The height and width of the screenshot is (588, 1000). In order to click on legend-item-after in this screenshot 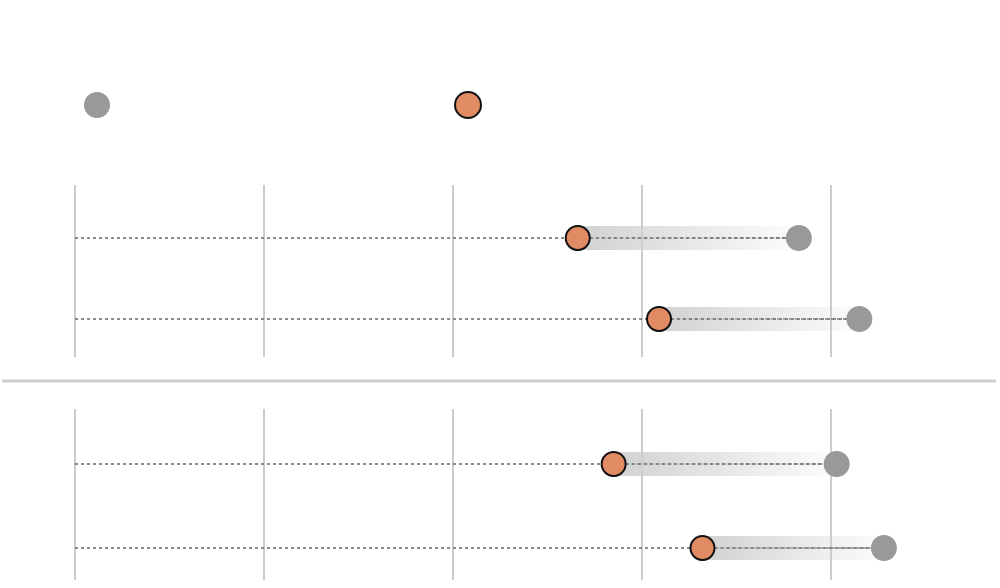, I will do `click(468, 105)`.